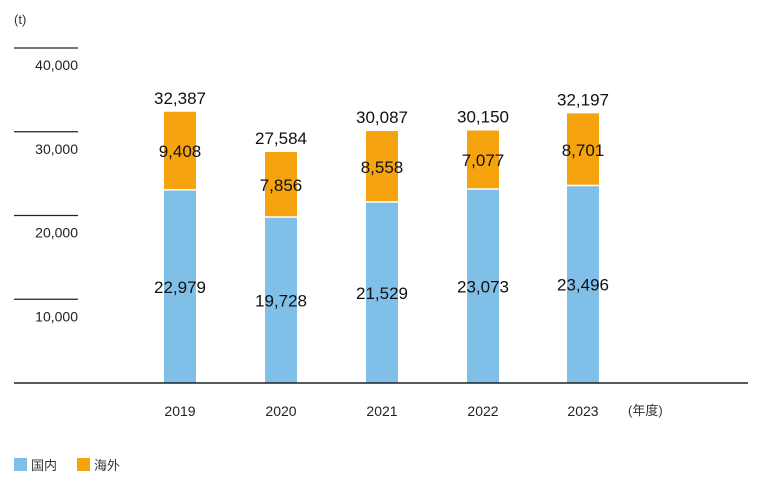 This screenshot has height=485, width=758. Describe the element at coordinates (56, 316) in the screenshot. I see `y-tick-label: 10,000` at that location.